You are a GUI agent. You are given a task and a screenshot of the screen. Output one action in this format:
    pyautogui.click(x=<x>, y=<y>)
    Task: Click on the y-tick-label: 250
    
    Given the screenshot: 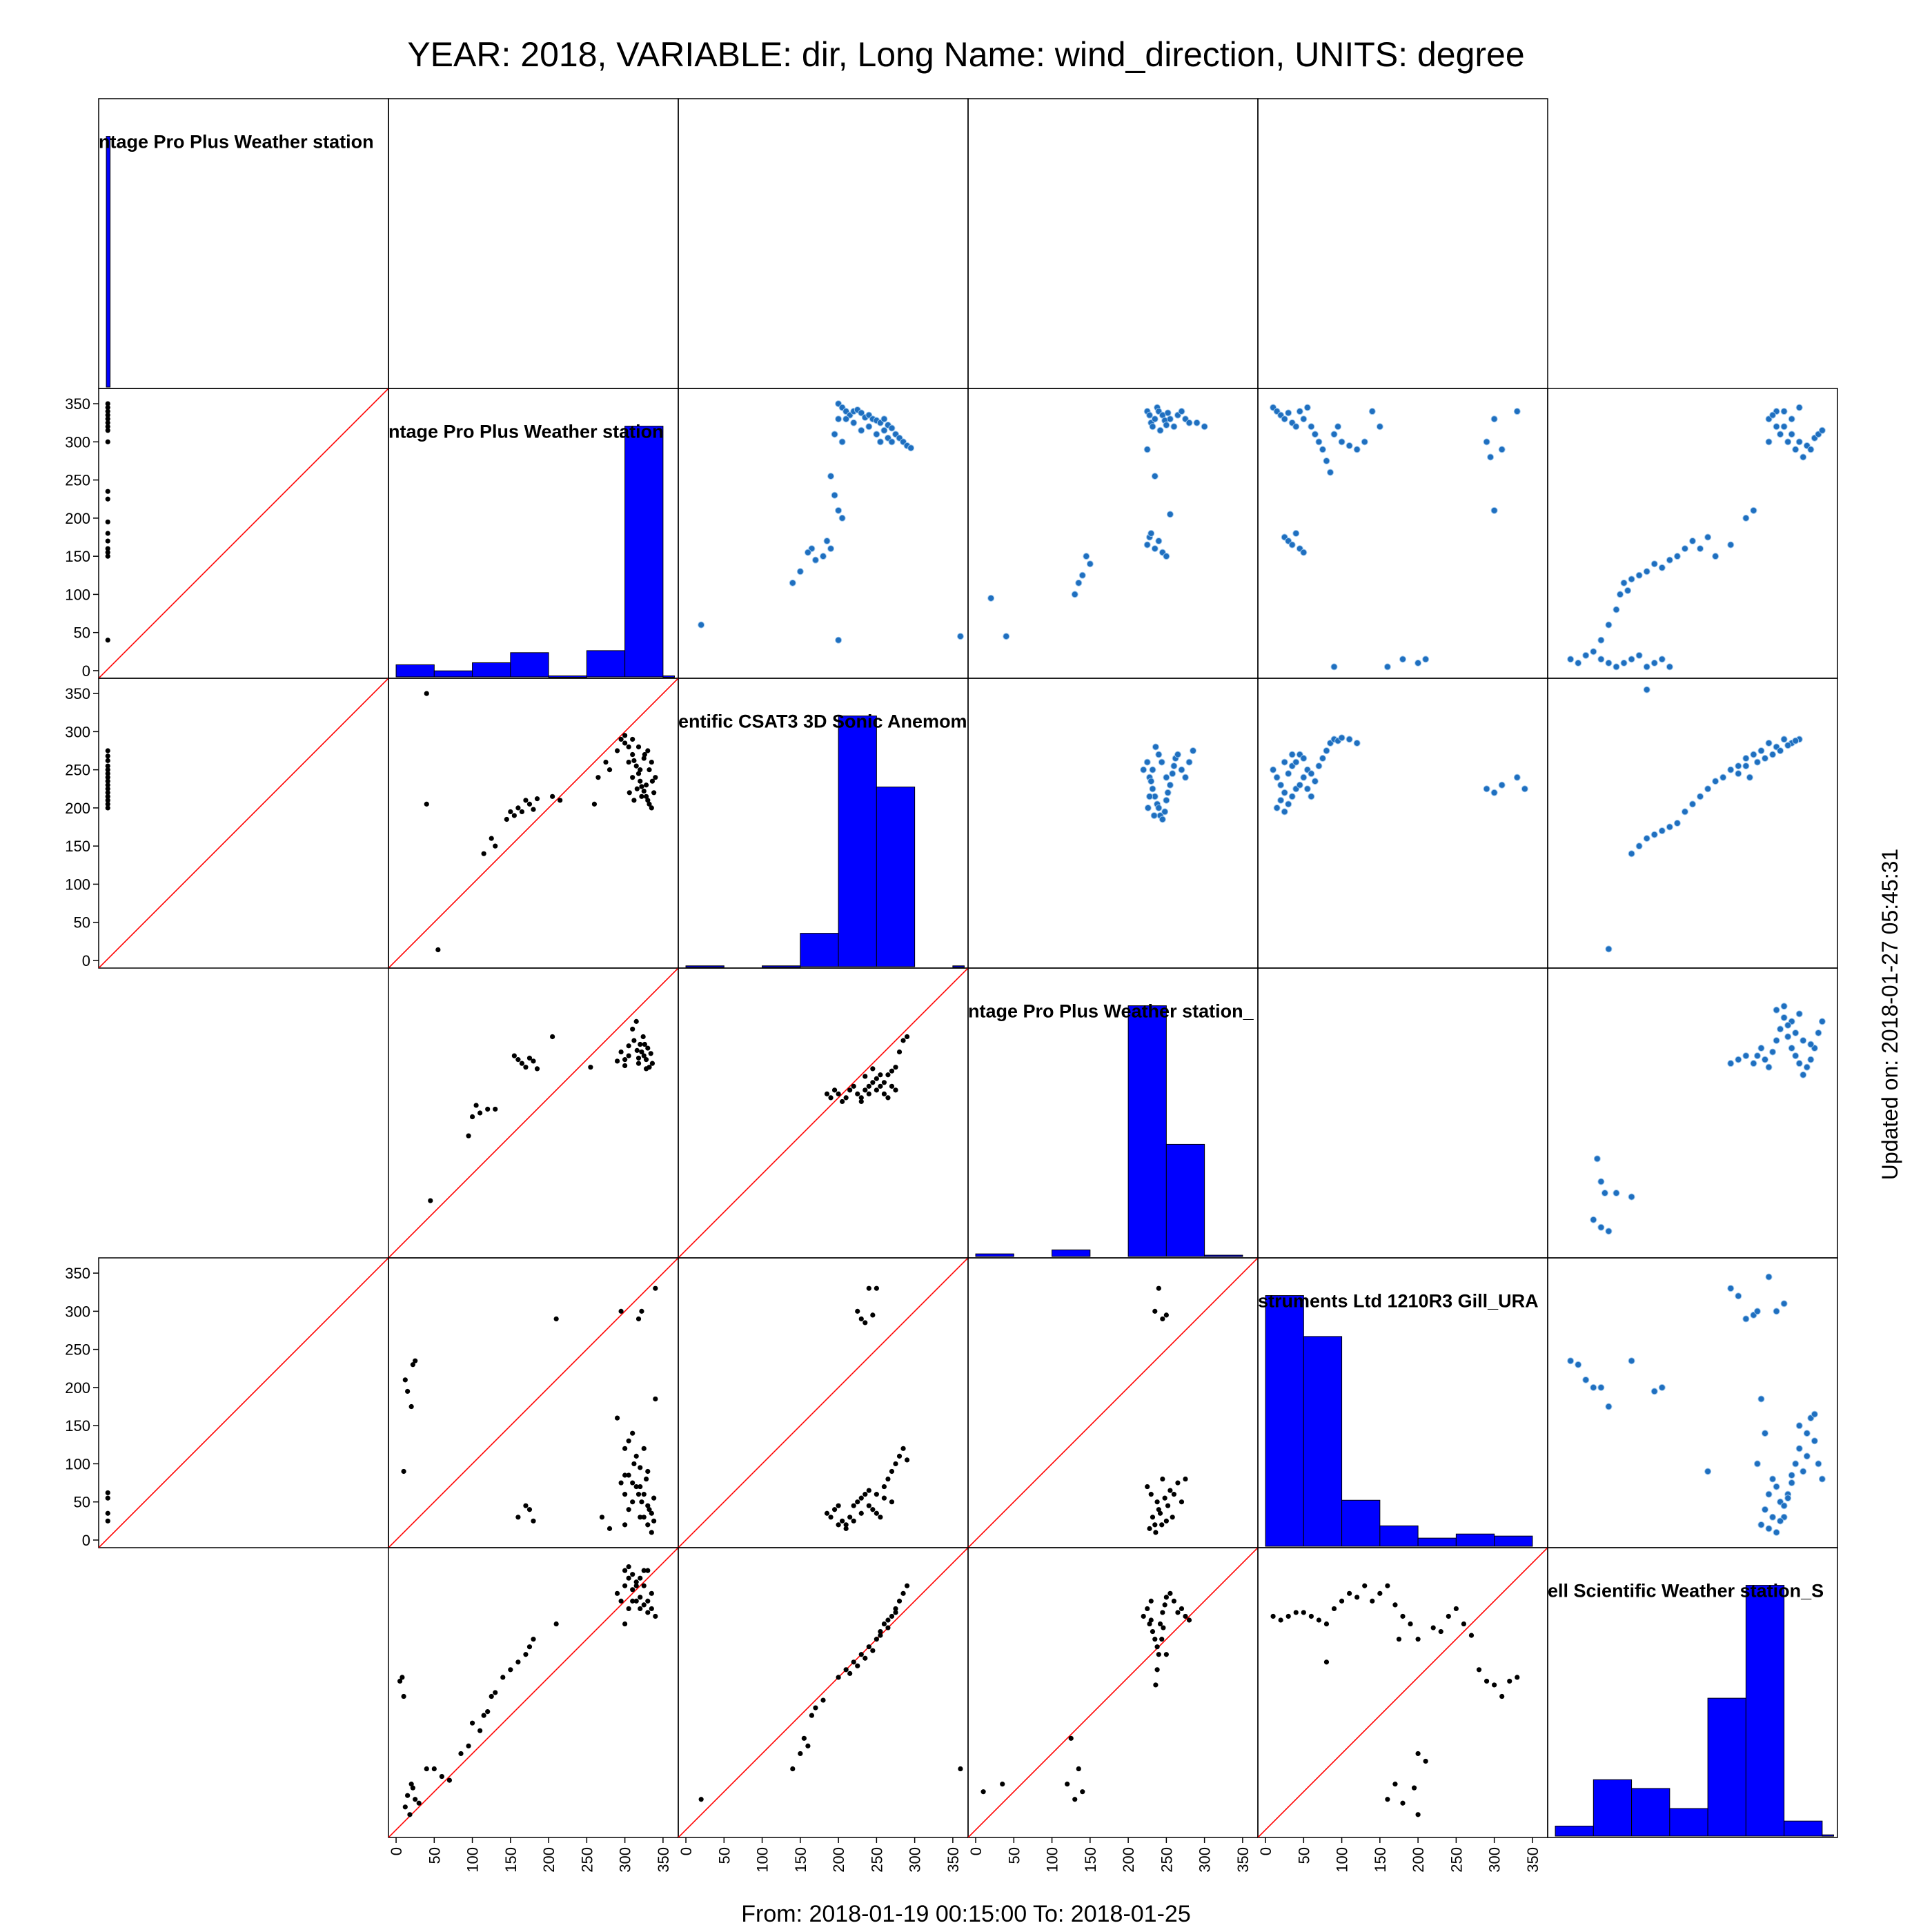 What is the action you would take?
    pyautogui.click(x=77, y=480)
    